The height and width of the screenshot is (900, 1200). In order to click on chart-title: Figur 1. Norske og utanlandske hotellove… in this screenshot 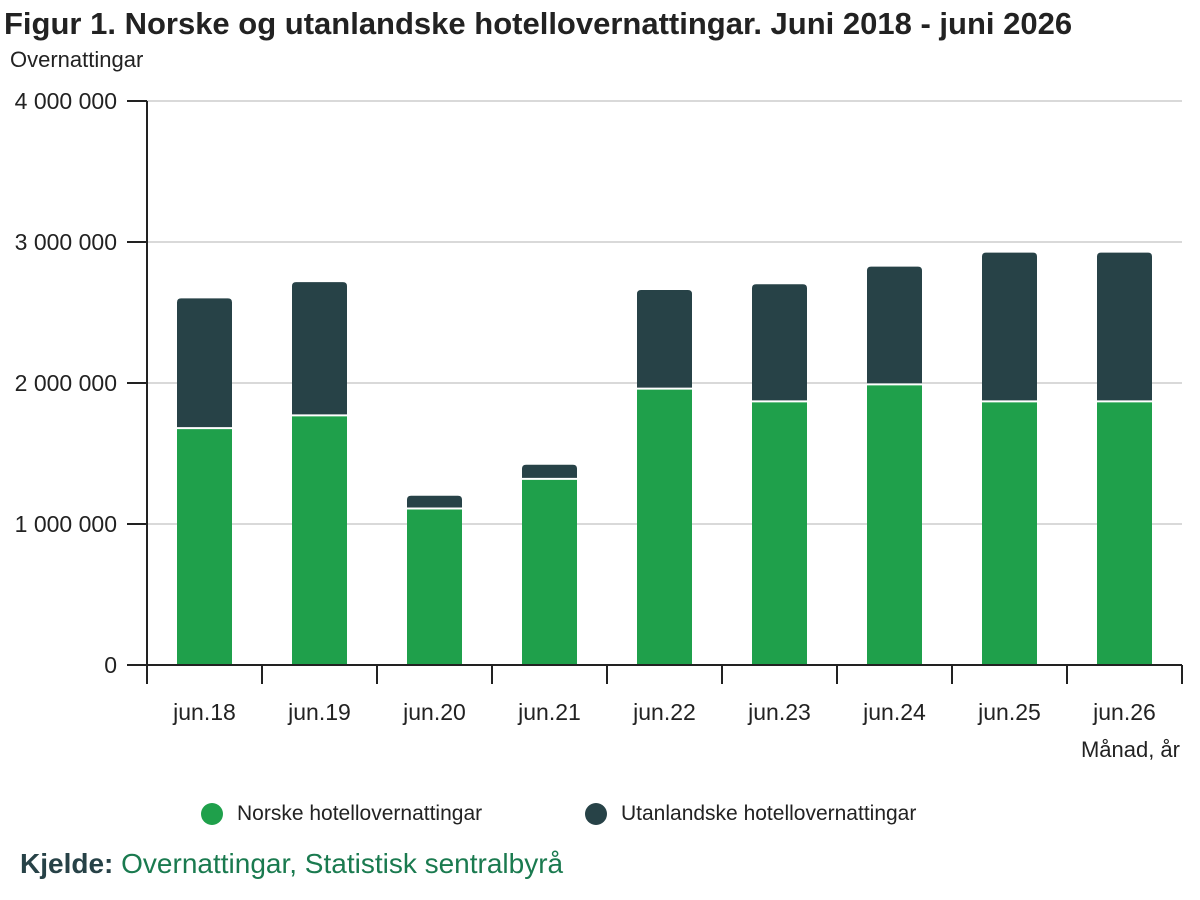, I will do `click(538, 23)`.